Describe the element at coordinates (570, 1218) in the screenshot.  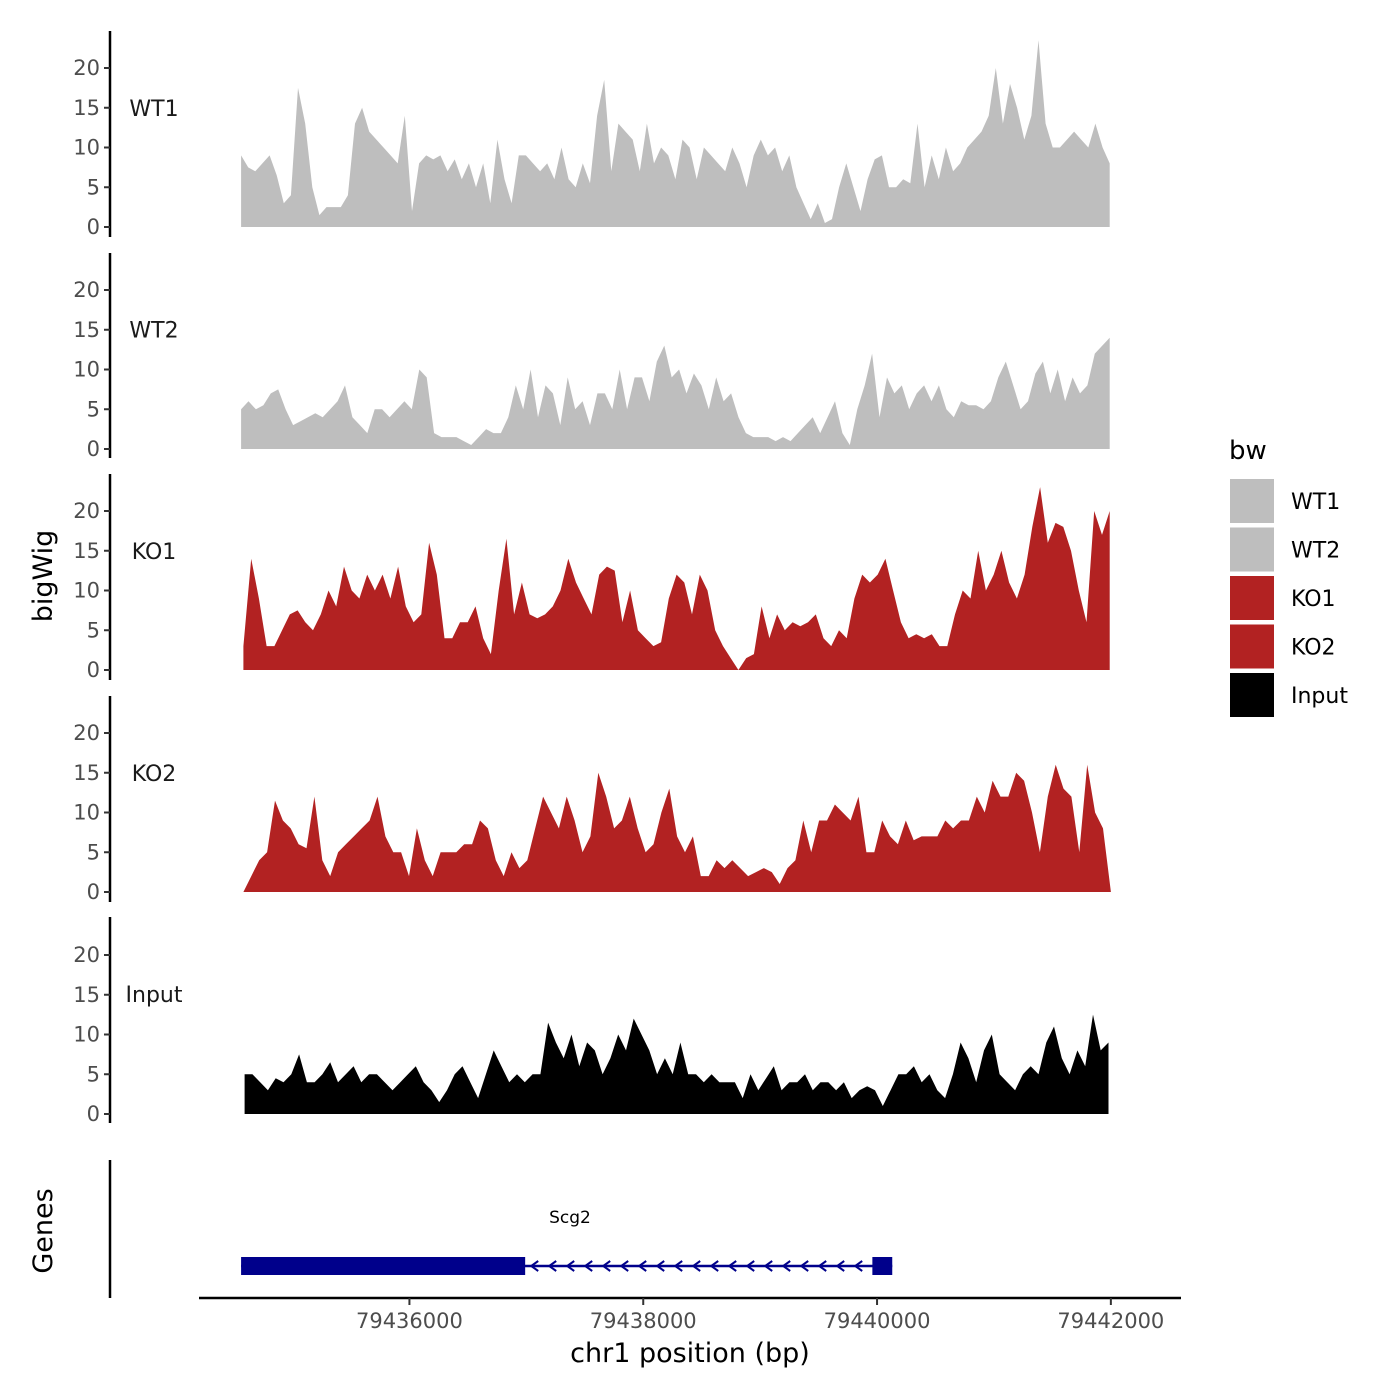
I see `gene-label: Scg2` at that location.